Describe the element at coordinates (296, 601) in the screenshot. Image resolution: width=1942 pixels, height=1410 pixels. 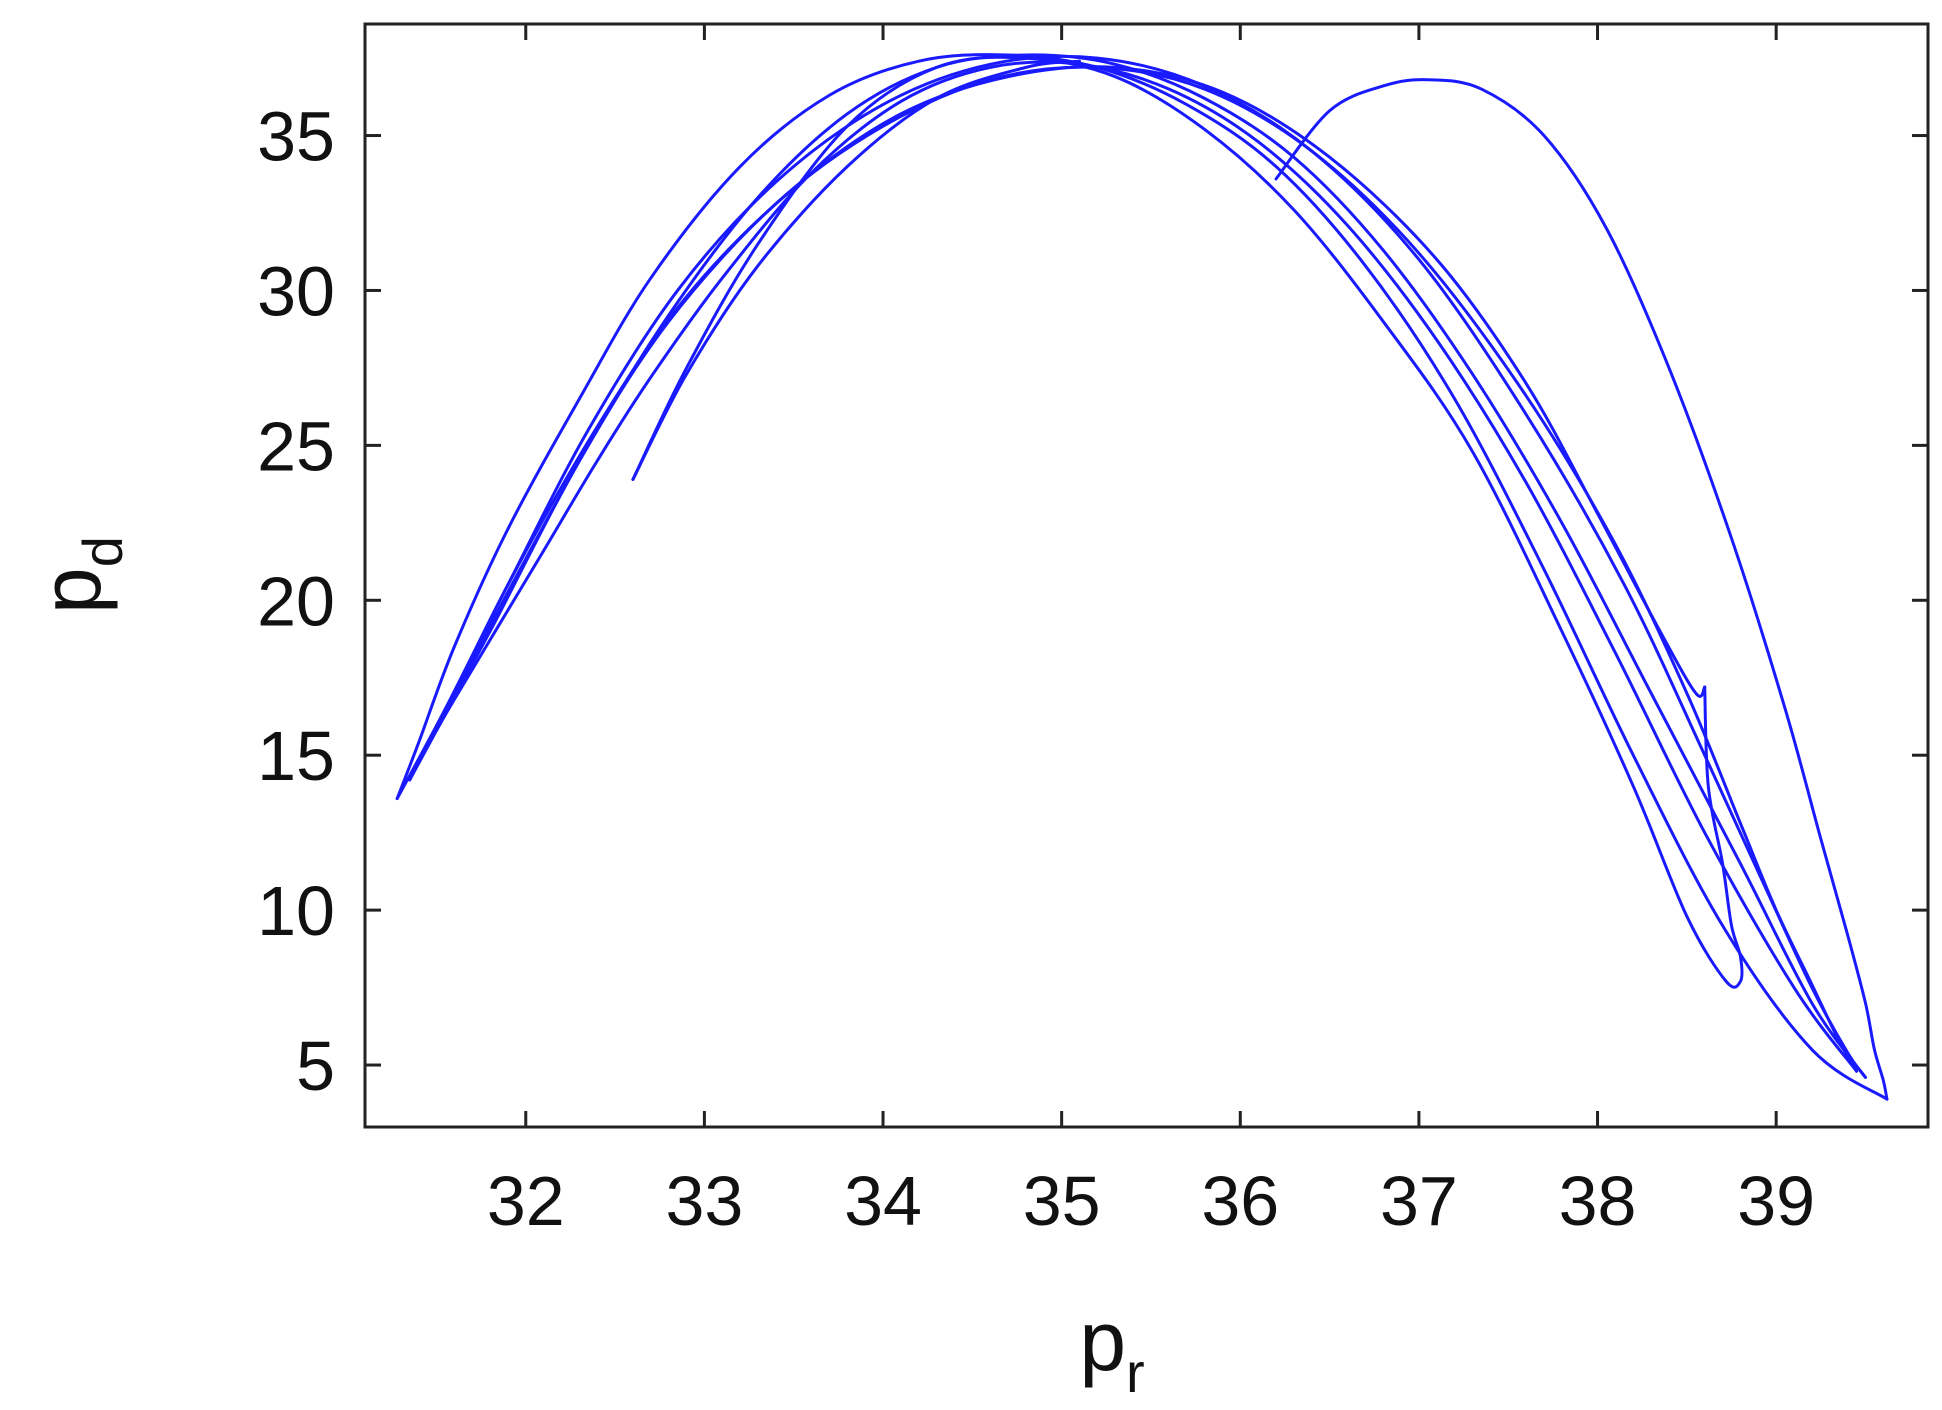
I see `y-tick-label-20: 20` at that location.